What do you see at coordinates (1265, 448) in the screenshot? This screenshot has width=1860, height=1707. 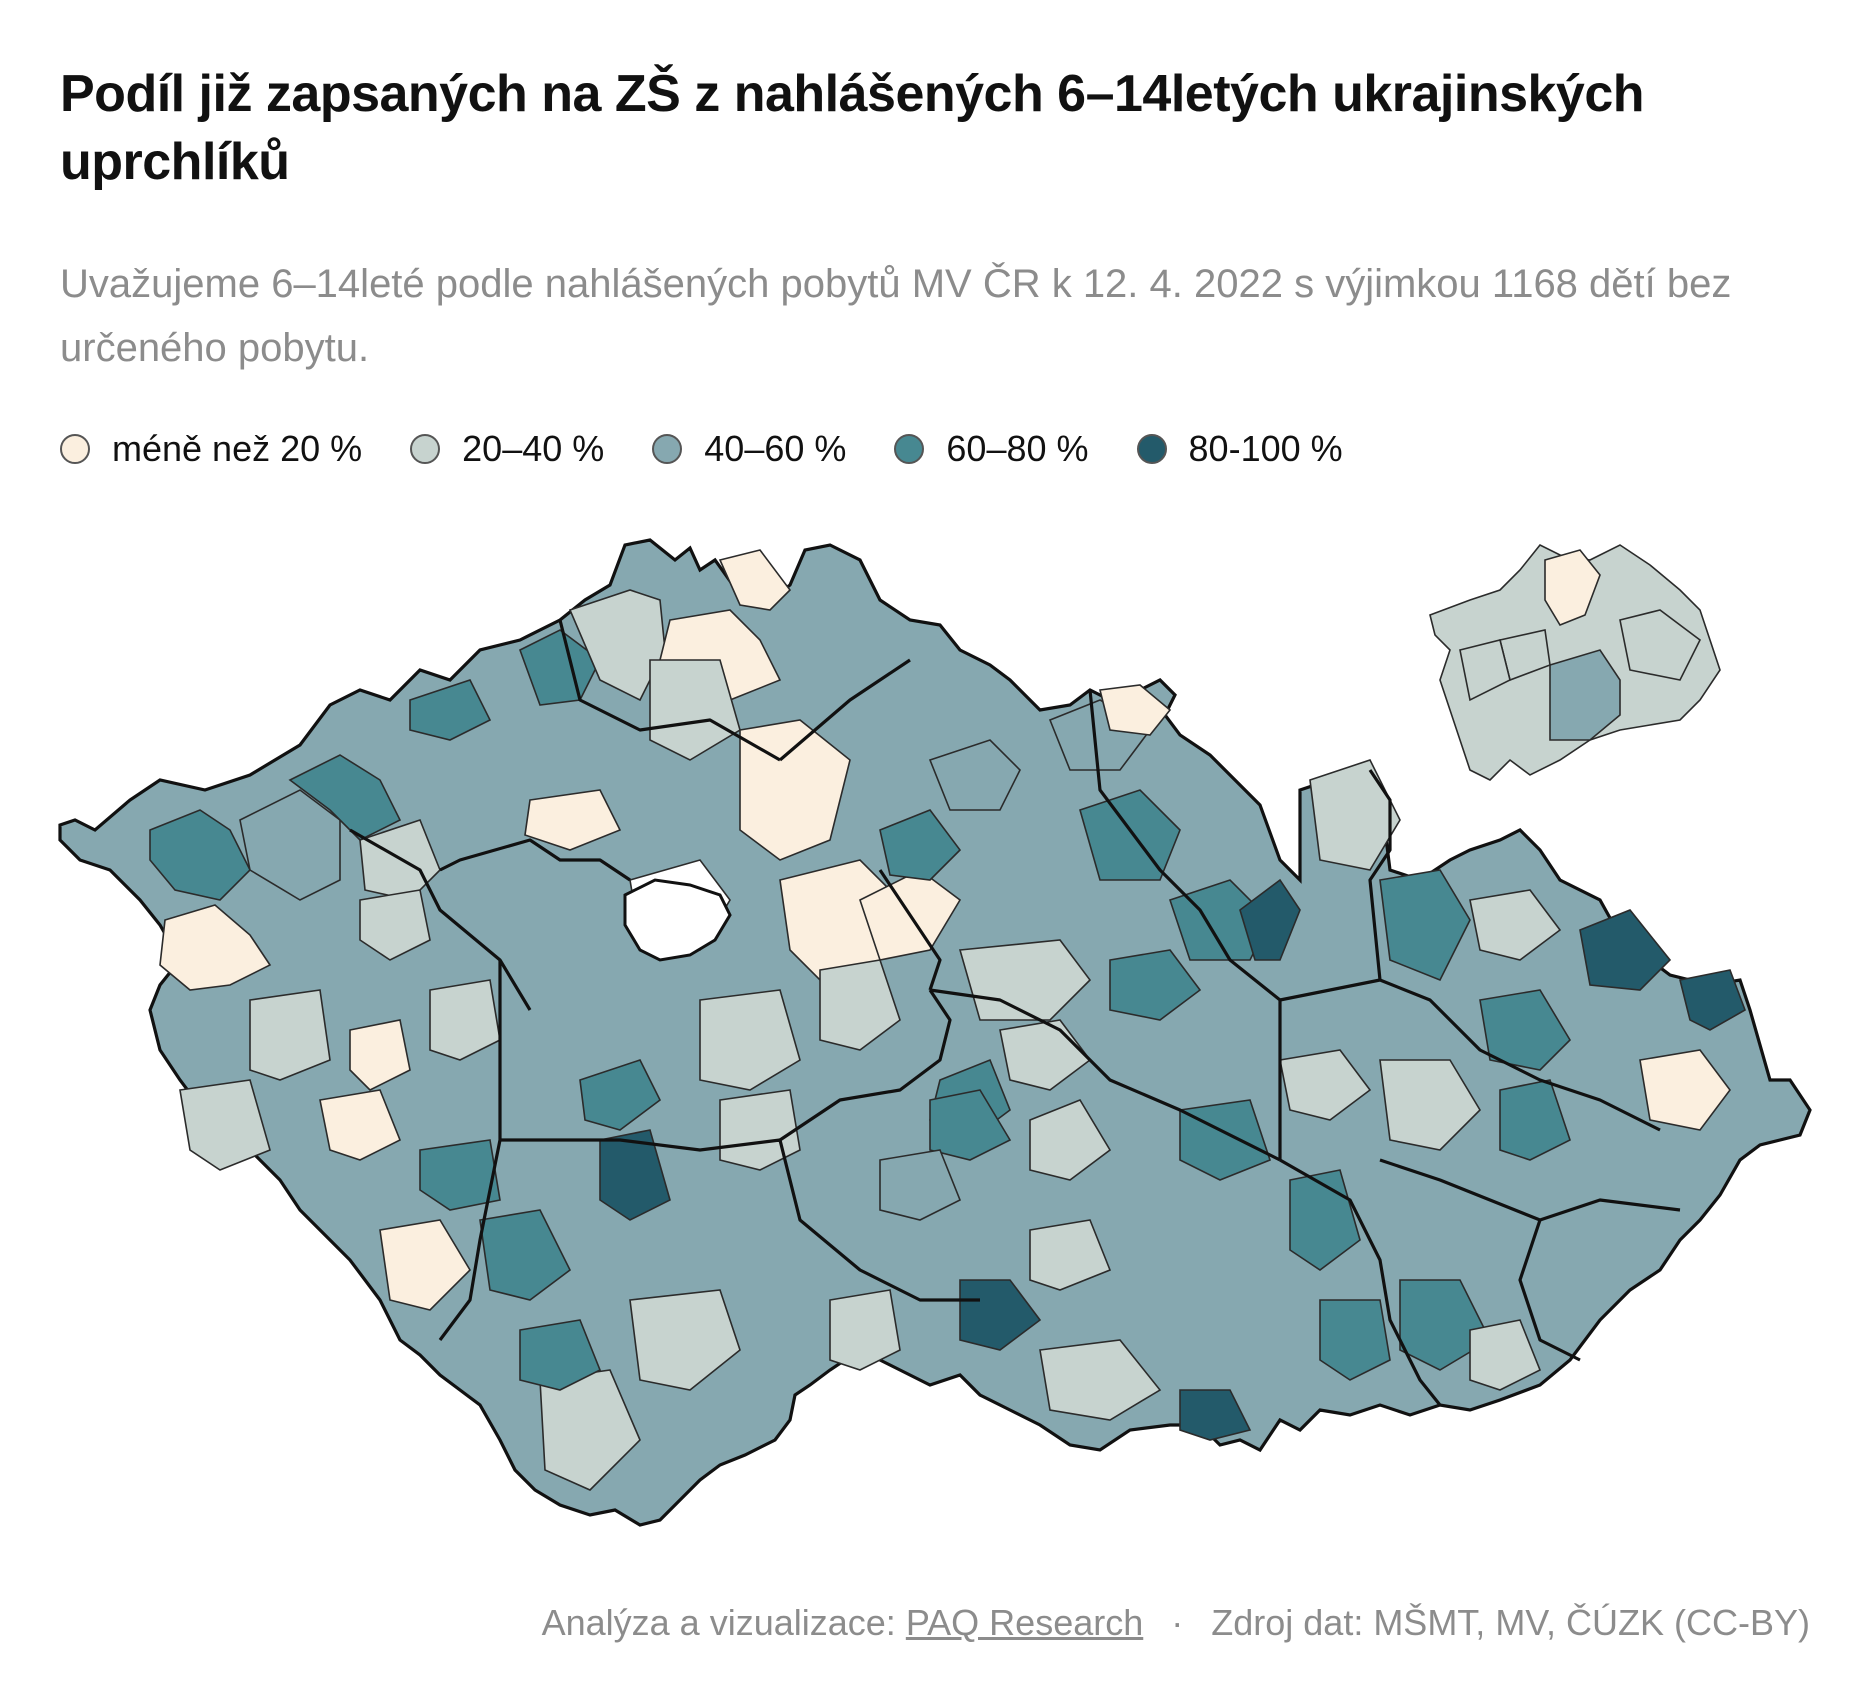 I see `legend-label-4: 80-100 %` at bounding box center [1265, 448].